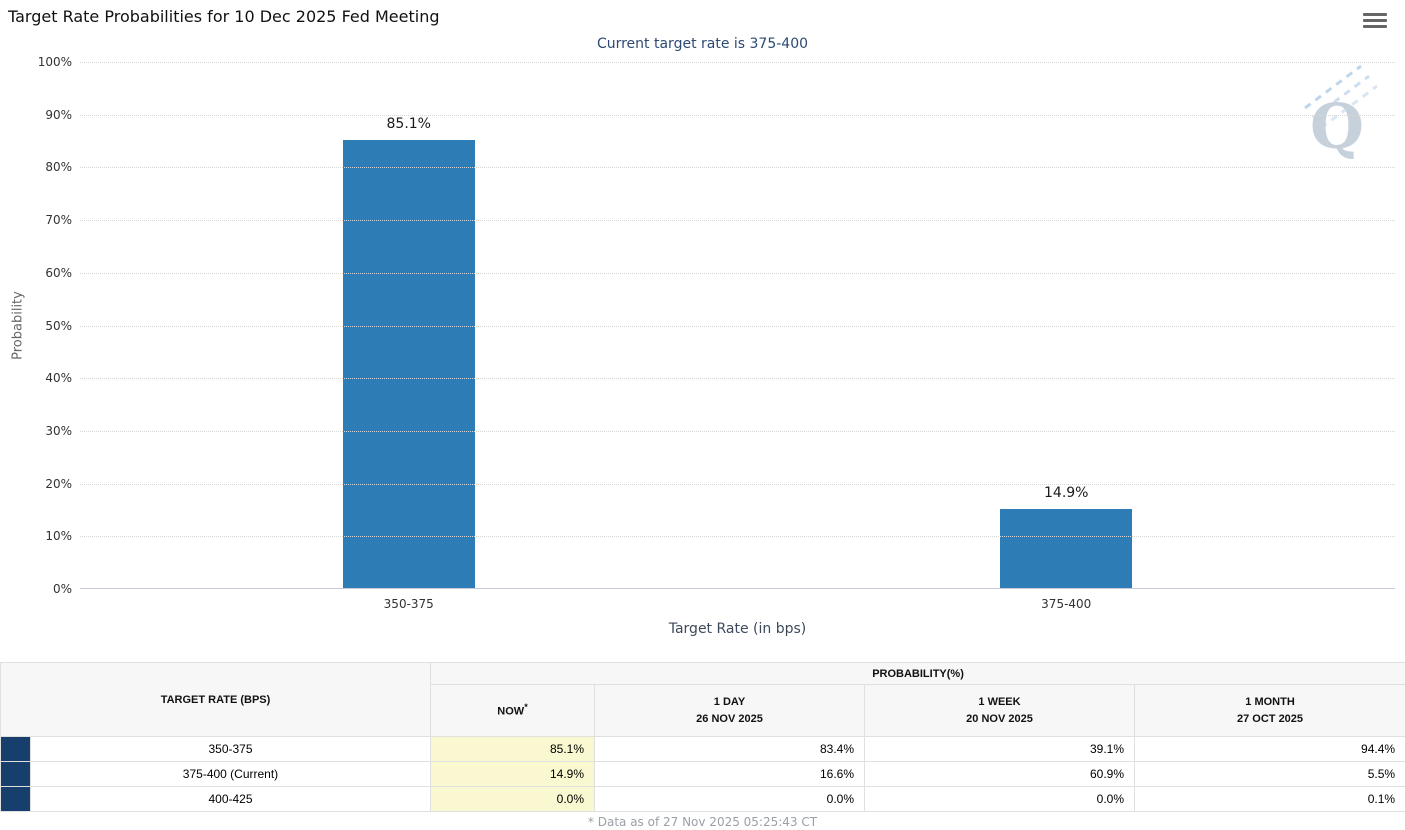 Image resolution: width=1405 pixels, height=830 pixels. Describe the element at coordinates (1337, 126) in the screenshot. I see `watermark-letter: Q` at that location.